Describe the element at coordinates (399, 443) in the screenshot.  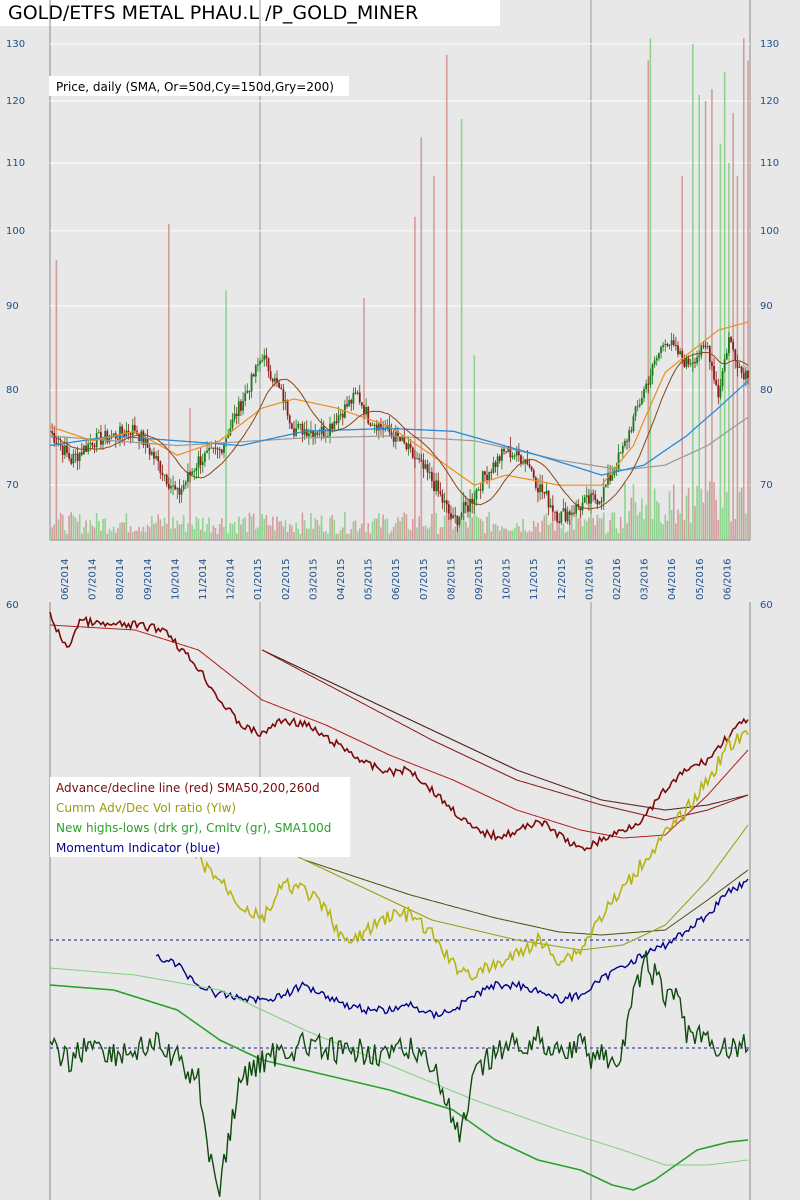
I see `sma200-line` at that location.